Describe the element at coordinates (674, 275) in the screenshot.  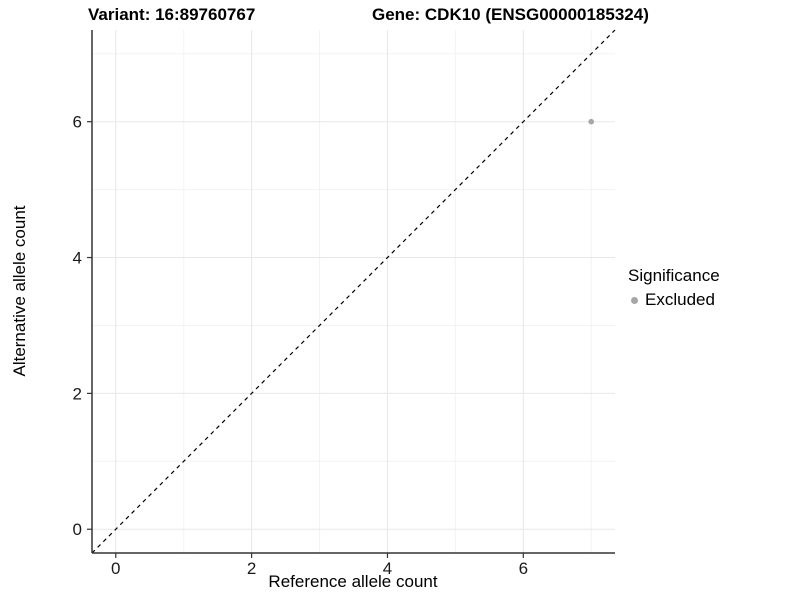
I see `legend-title: Significance` at that location.